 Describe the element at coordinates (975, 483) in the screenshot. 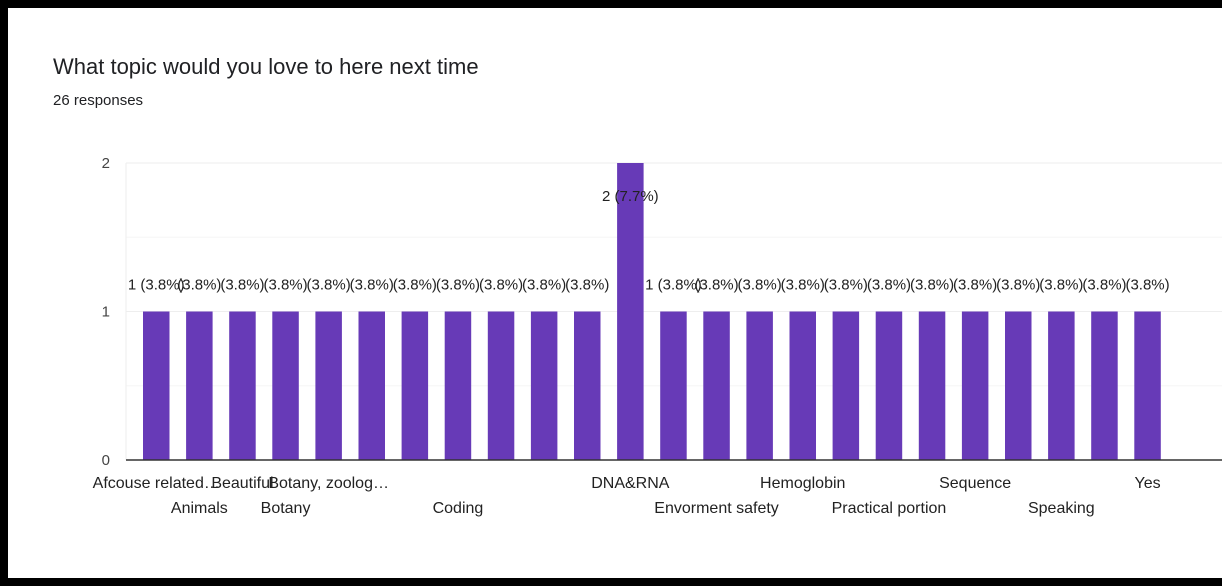

I see `x-category-label: Sequence` at that location.